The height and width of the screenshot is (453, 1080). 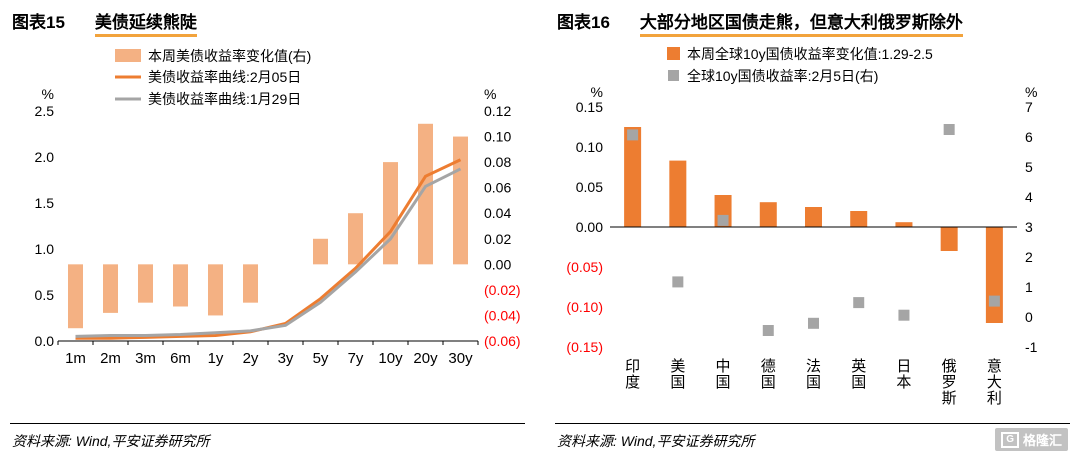 What do you see at coordinates (497, 213) in the screenshot?
I see `right-axis-tick-label: 0.04` at bounding box center [497, 213].